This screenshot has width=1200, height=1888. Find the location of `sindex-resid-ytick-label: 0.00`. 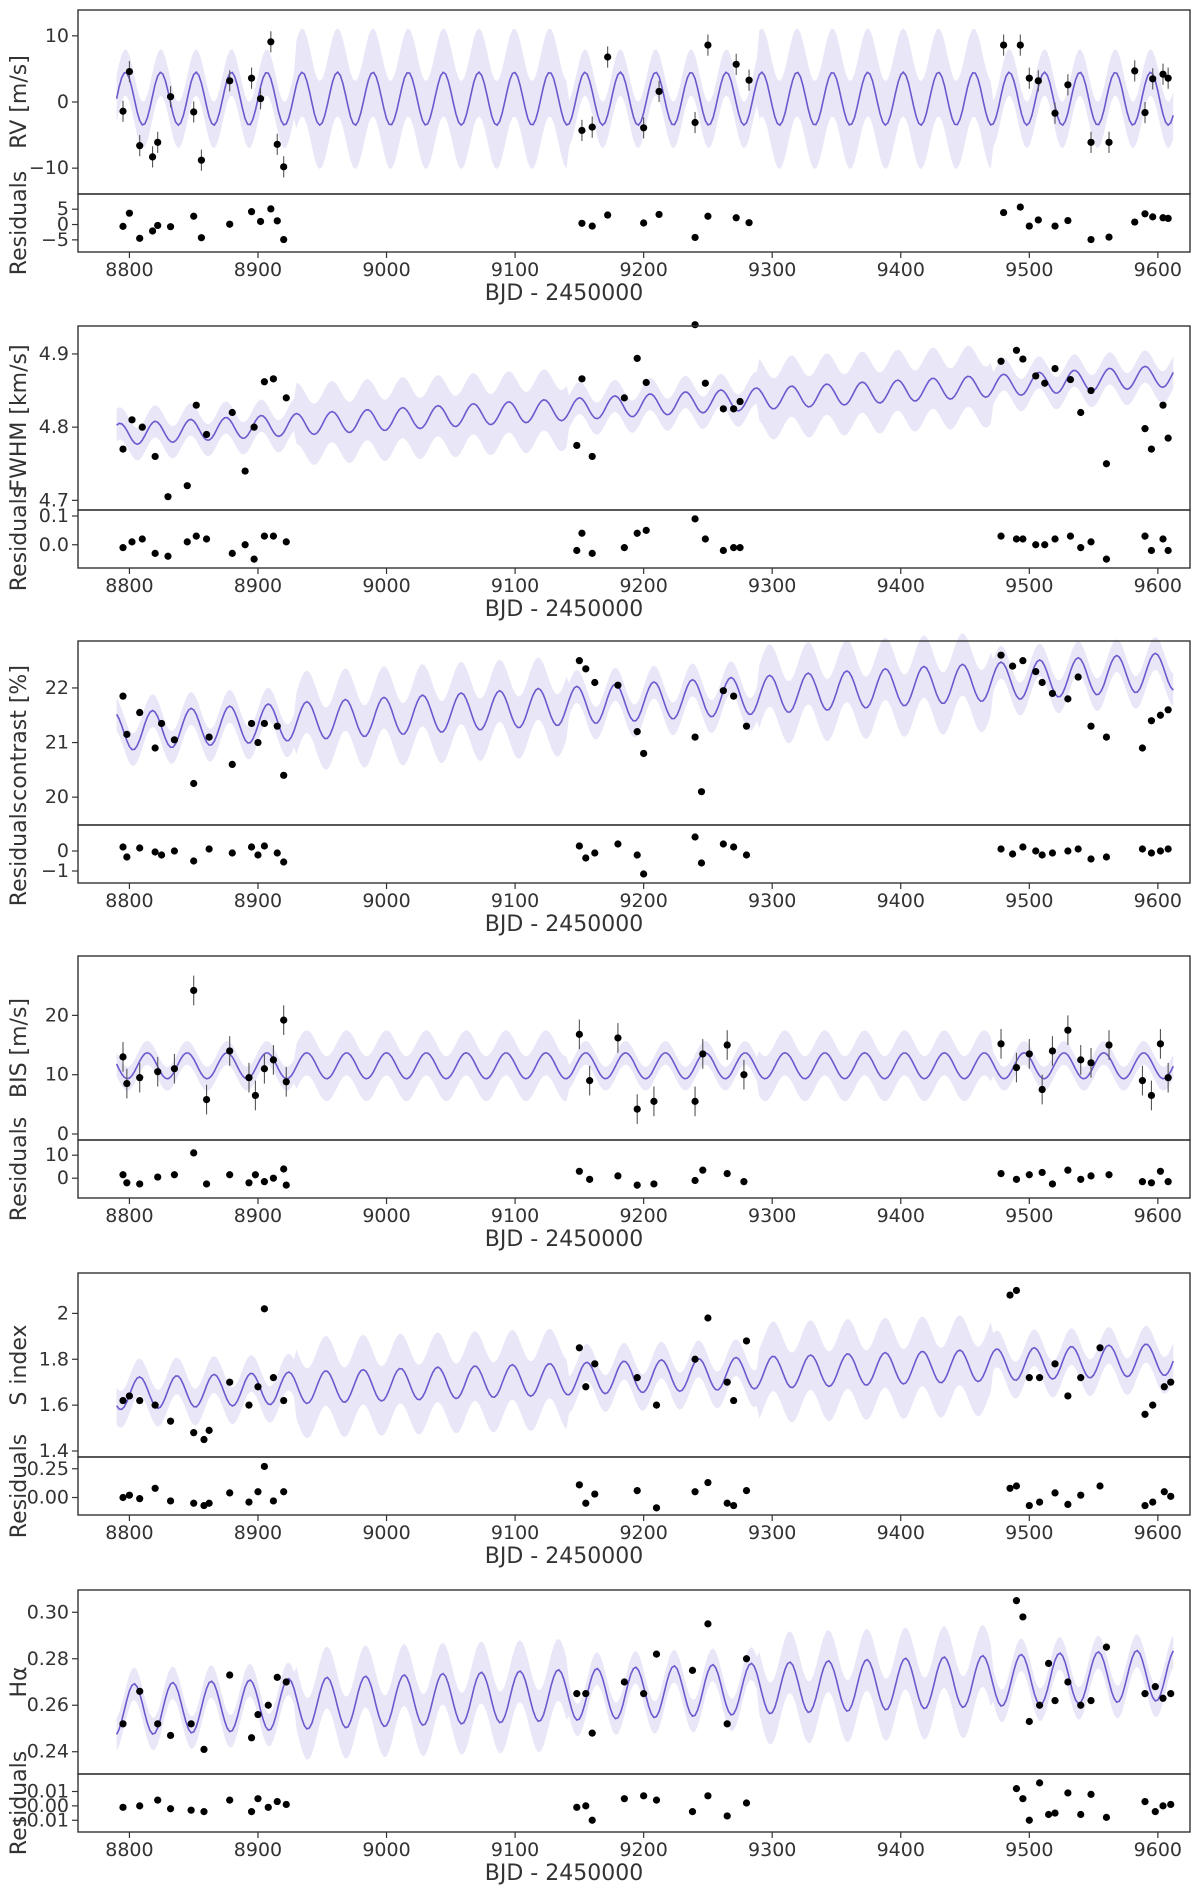

sindex-resid-ytick-label: 0.00 is located at coordinates (48, 1498).